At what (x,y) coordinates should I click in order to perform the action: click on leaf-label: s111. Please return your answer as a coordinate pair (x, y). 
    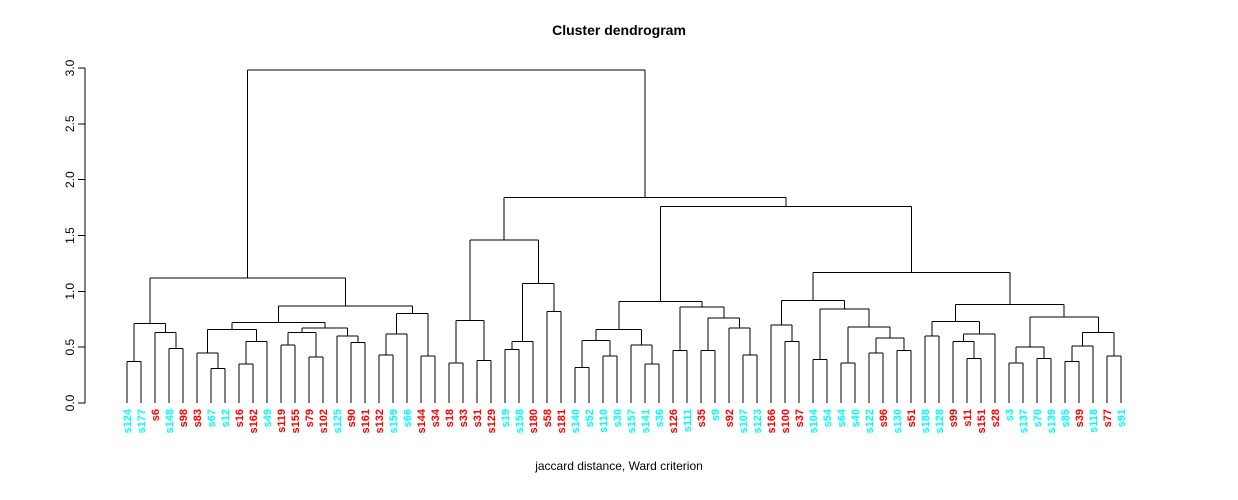
    Looking at the image, I should click on (688, 420).